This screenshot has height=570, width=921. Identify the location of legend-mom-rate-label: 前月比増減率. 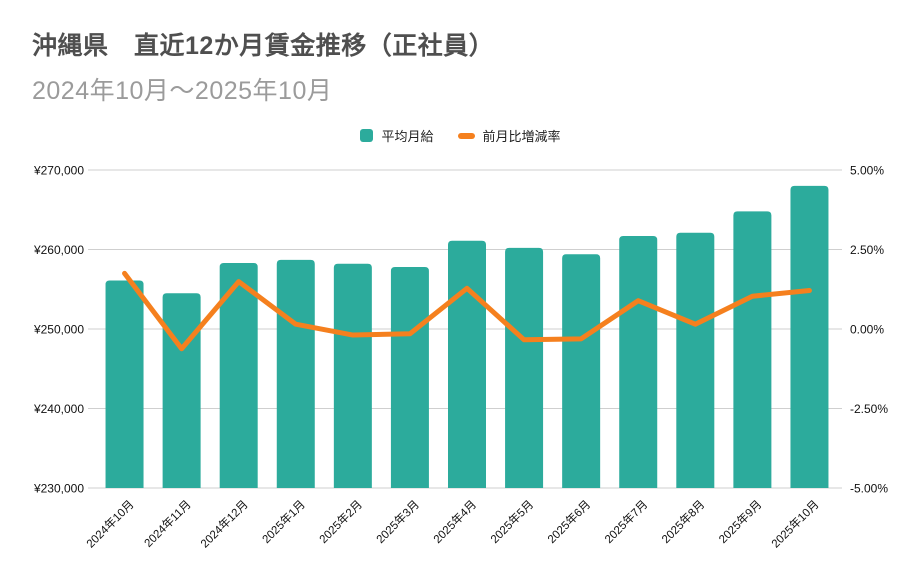
(521, 136).